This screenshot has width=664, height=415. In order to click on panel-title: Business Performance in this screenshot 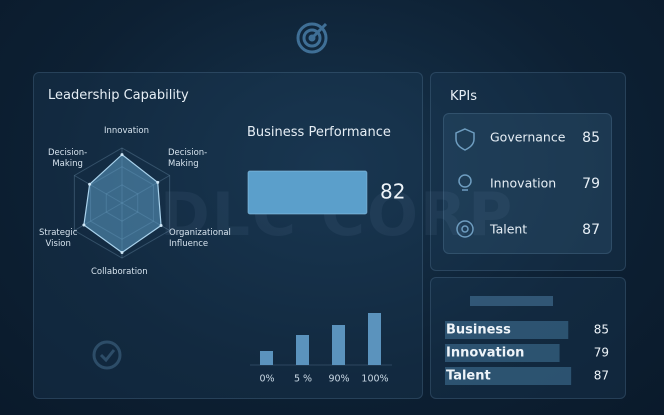, I will do `click(319, 132)`.